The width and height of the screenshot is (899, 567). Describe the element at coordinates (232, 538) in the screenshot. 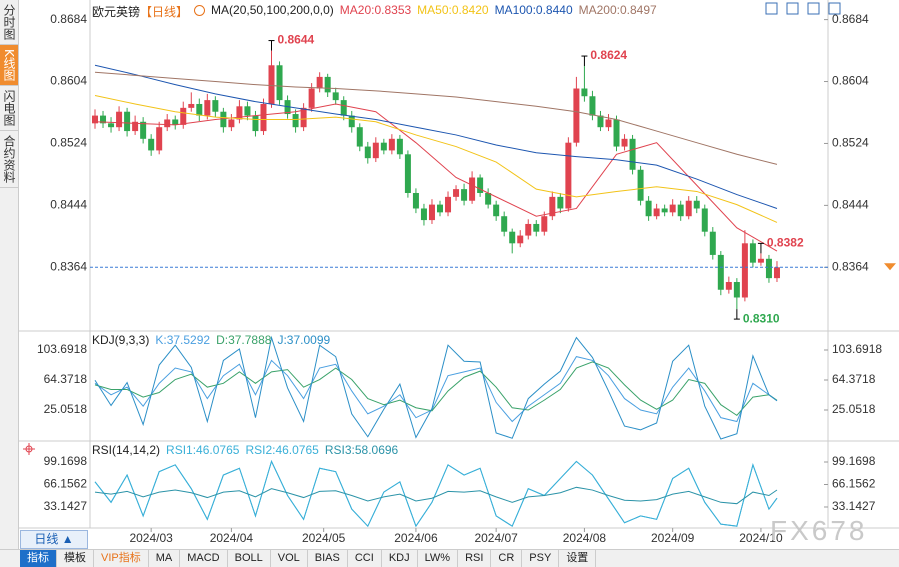

I see `x-tick-label: 2024/04` at that location.